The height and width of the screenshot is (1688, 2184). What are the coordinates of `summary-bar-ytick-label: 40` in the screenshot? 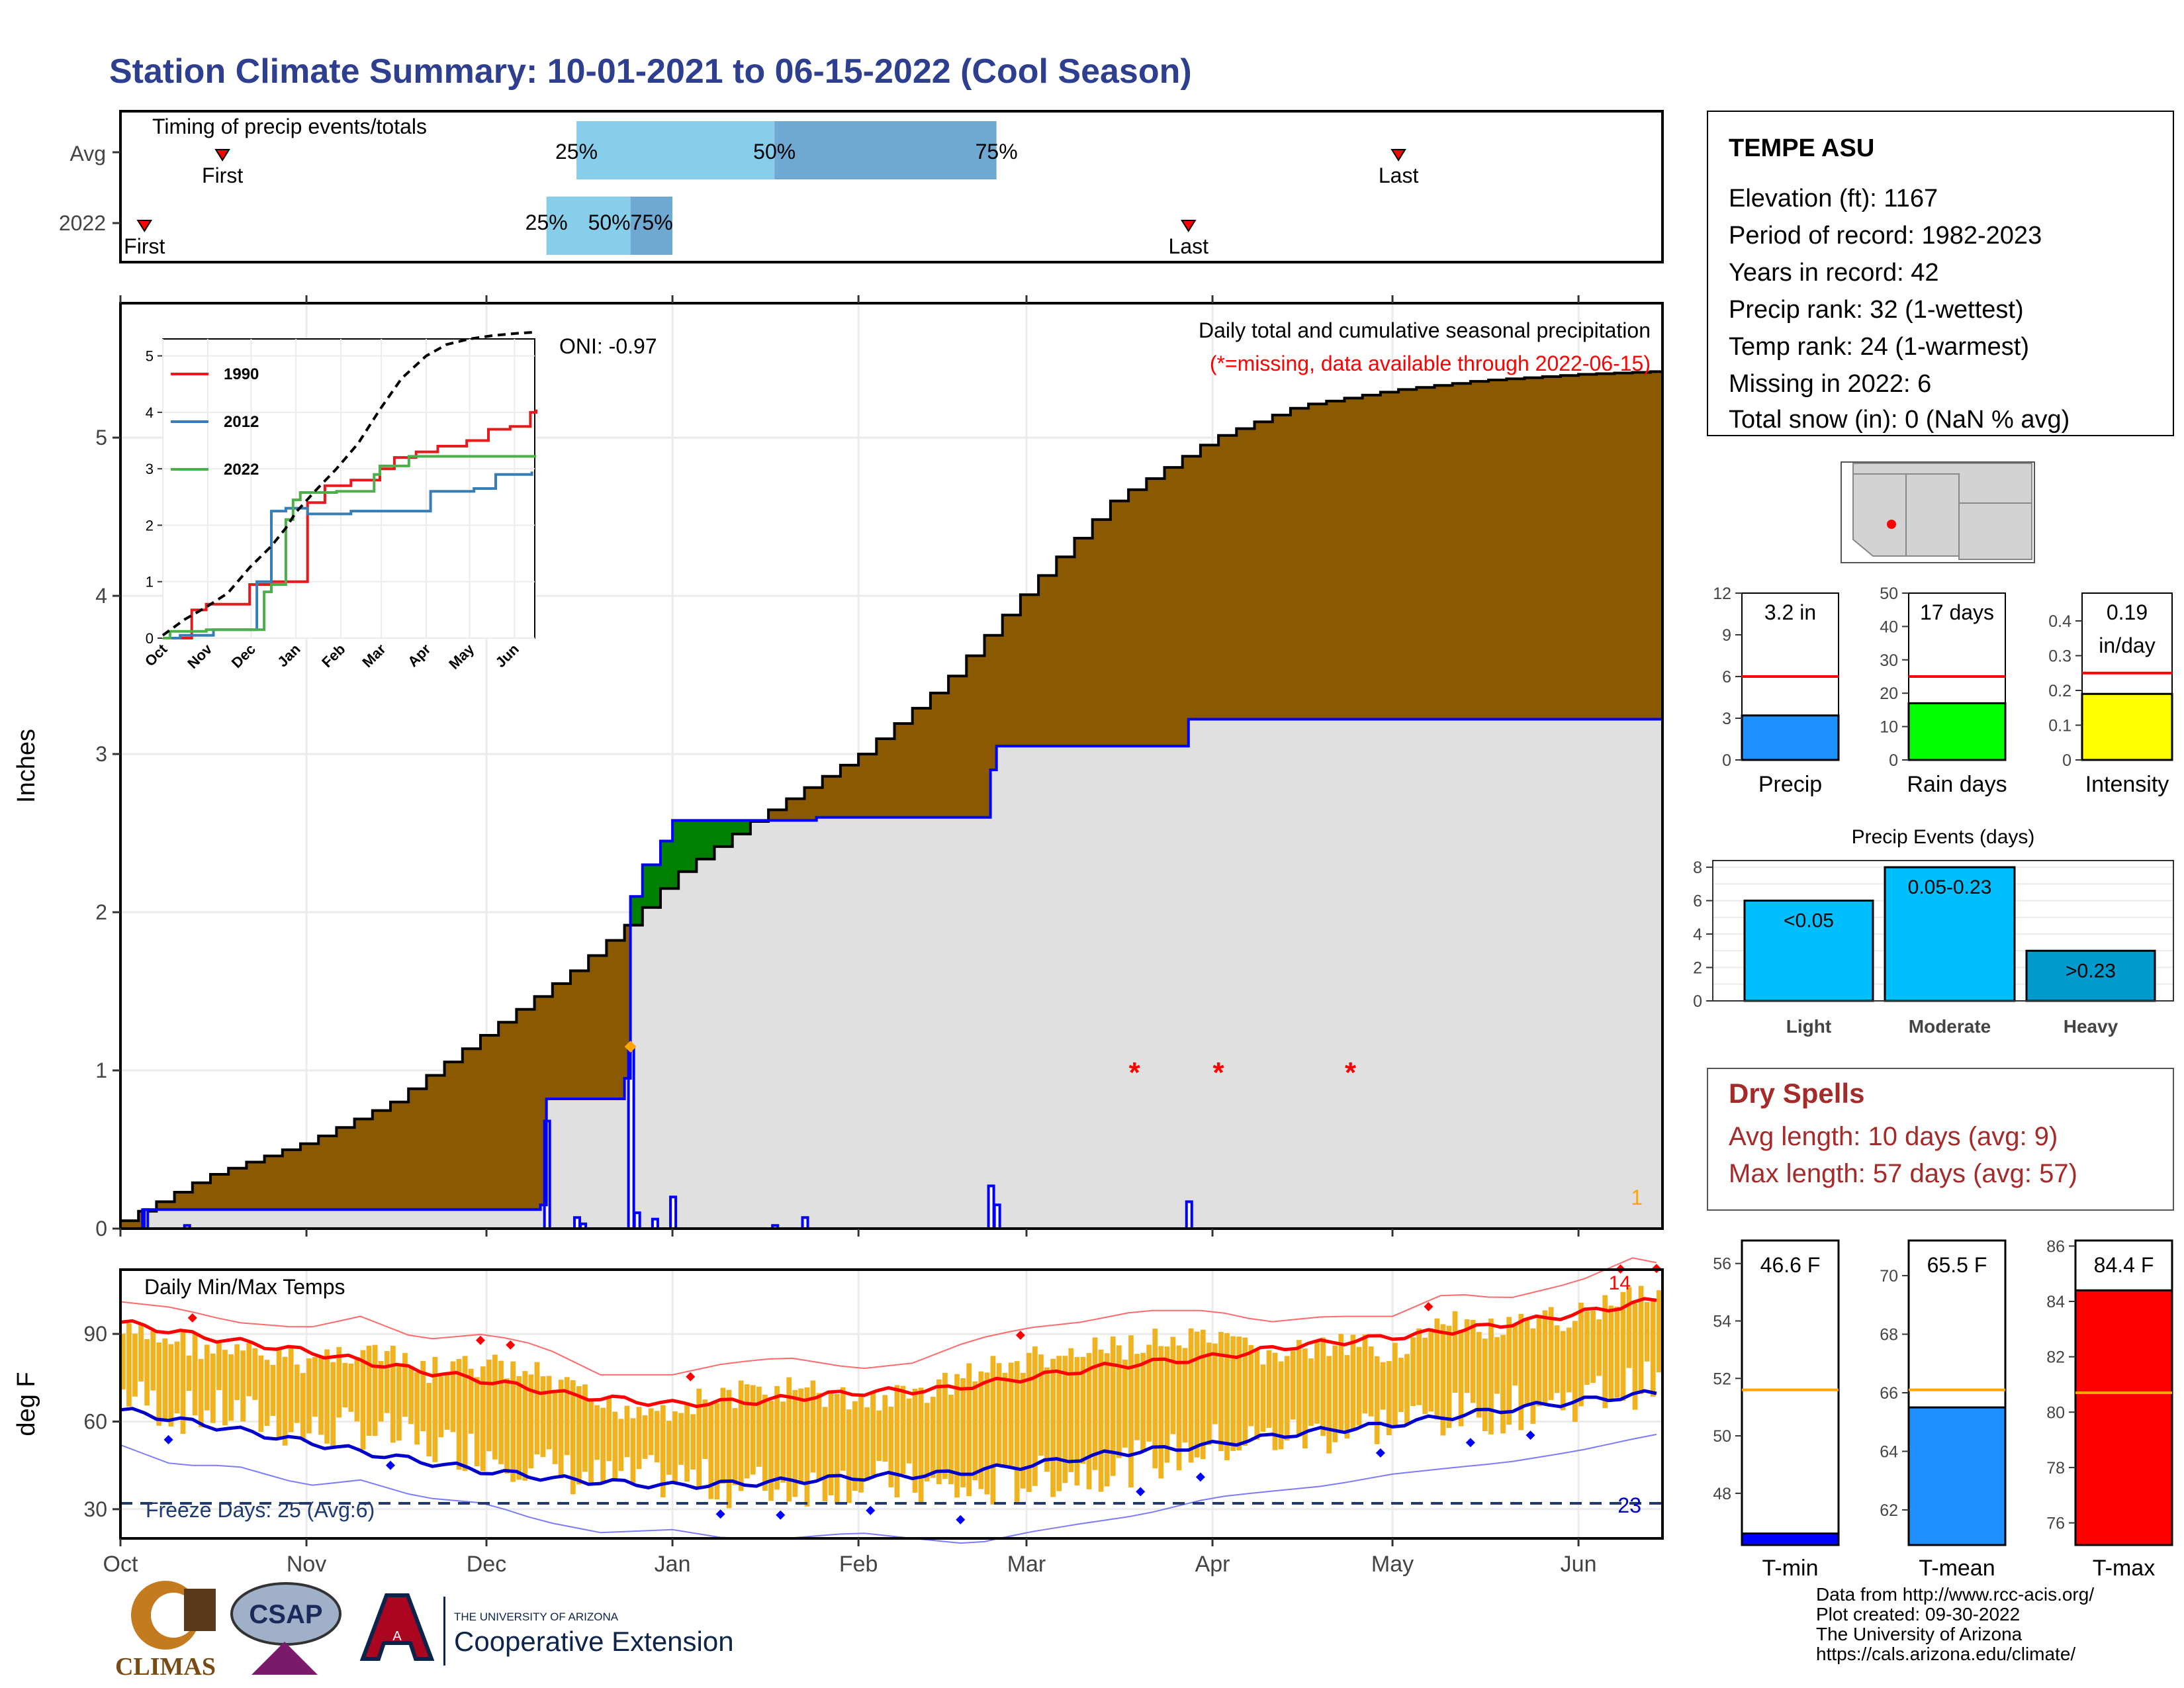 It's located at (1889, 627).